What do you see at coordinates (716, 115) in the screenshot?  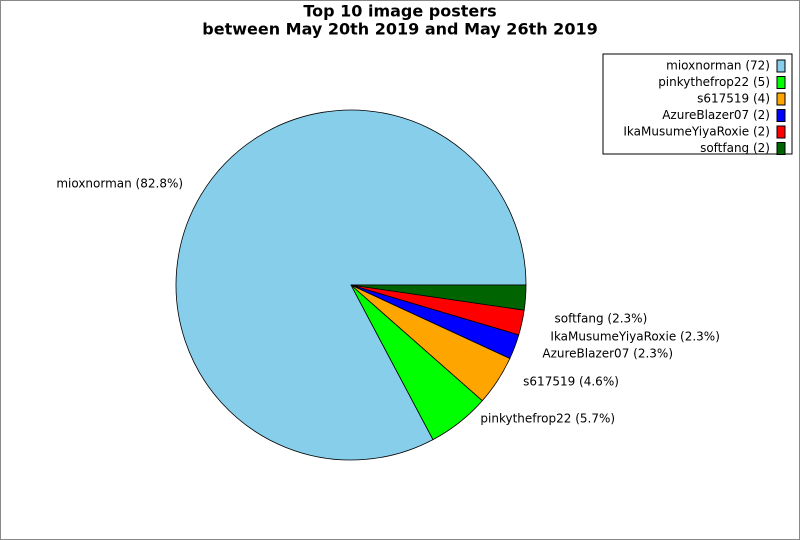 I see `legend-label: AzureBlazer07 (2)` at bounding box center [716, 115].